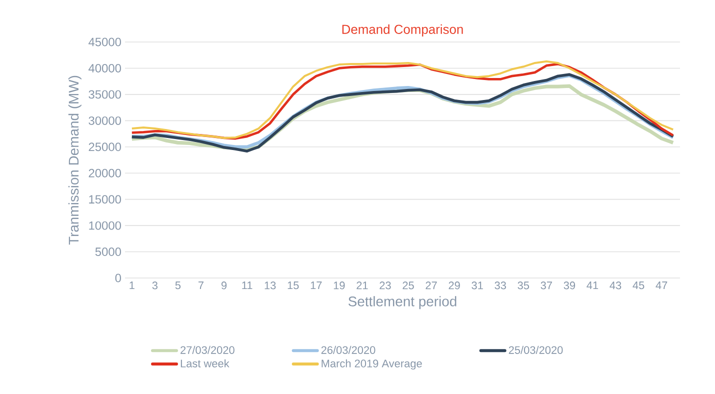 The height and width of the screenshot is (394, 715). Describe the element at coordinates (105, 68) in the screenshot. I see `y-tick-label: 40000` at that location.